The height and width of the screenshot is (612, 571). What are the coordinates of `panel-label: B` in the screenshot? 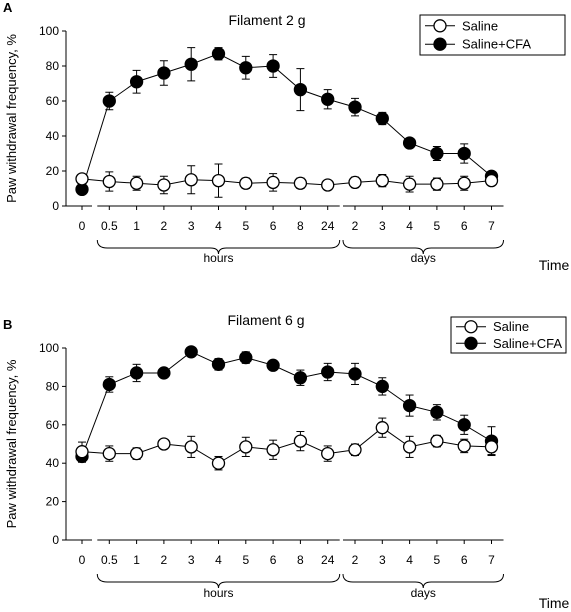 It's located at (7, 324).